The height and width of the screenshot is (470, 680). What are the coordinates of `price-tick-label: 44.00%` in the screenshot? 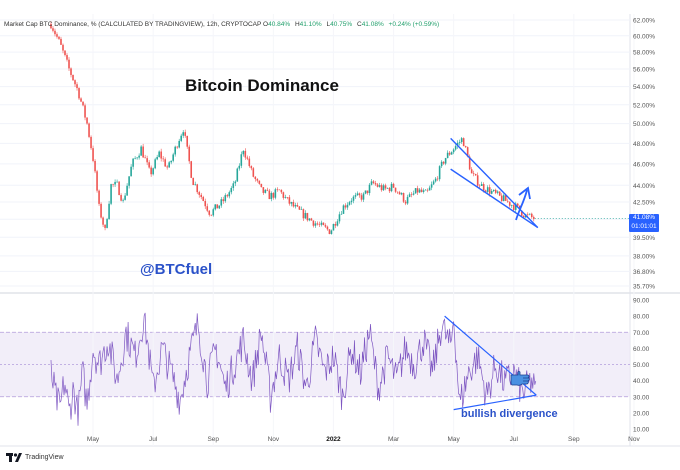 It's located at (644, 186).